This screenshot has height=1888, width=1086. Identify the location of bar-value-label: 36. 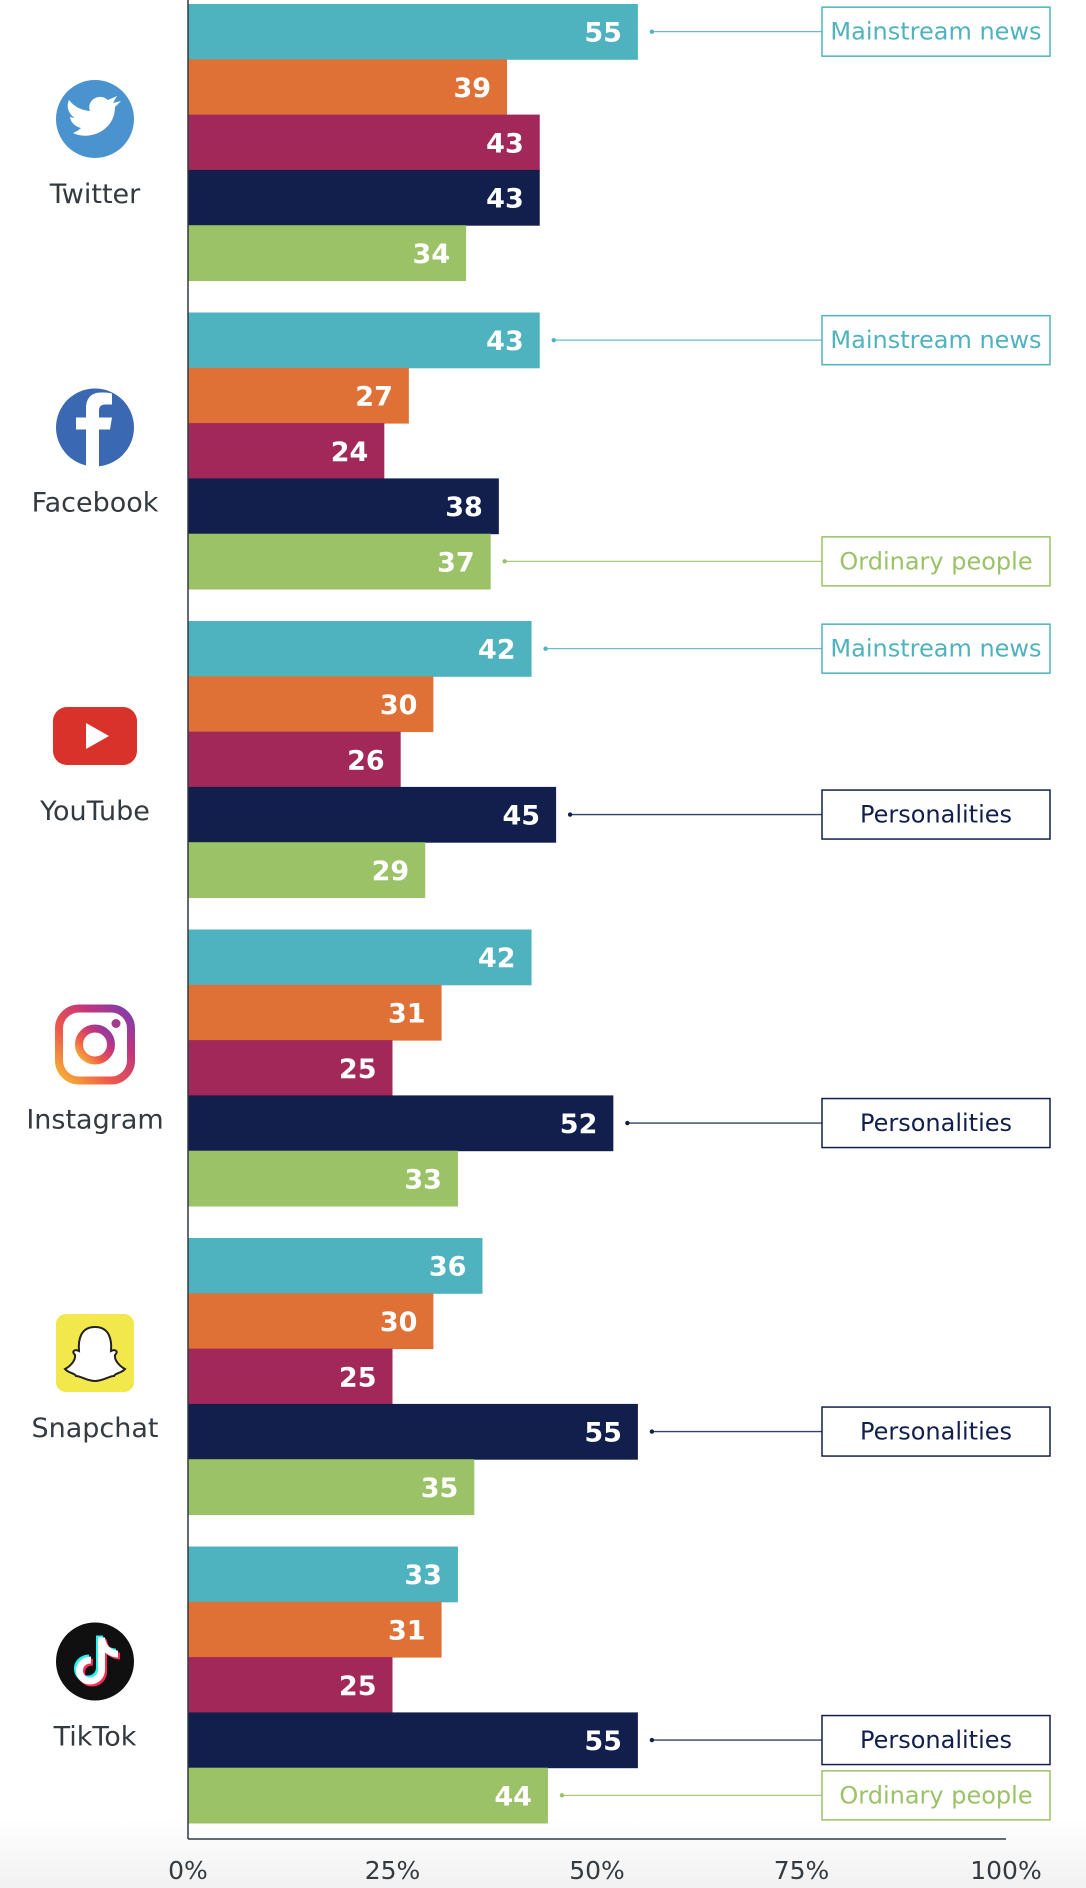
(448, 1267).